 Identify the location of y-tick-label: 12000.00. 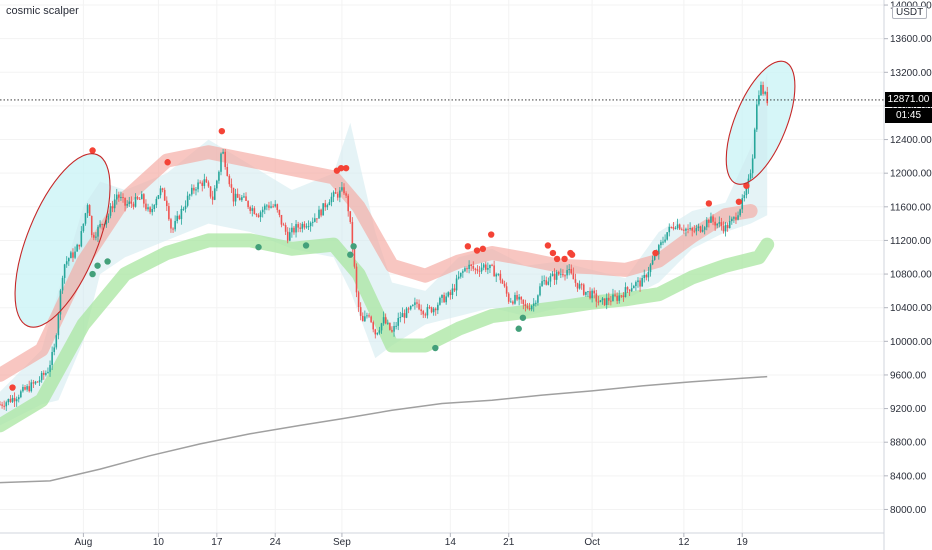
(911, 174).